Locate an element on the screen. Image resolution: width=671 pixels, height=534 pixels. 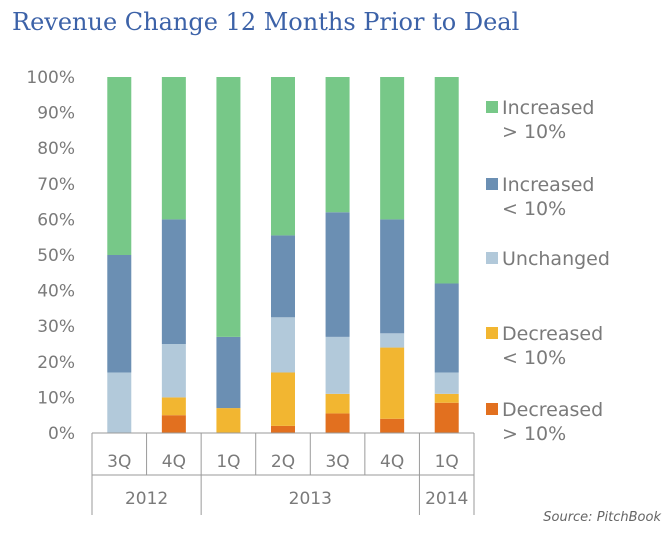
y-tick-label: 90% is located at coordinates (56, 114).